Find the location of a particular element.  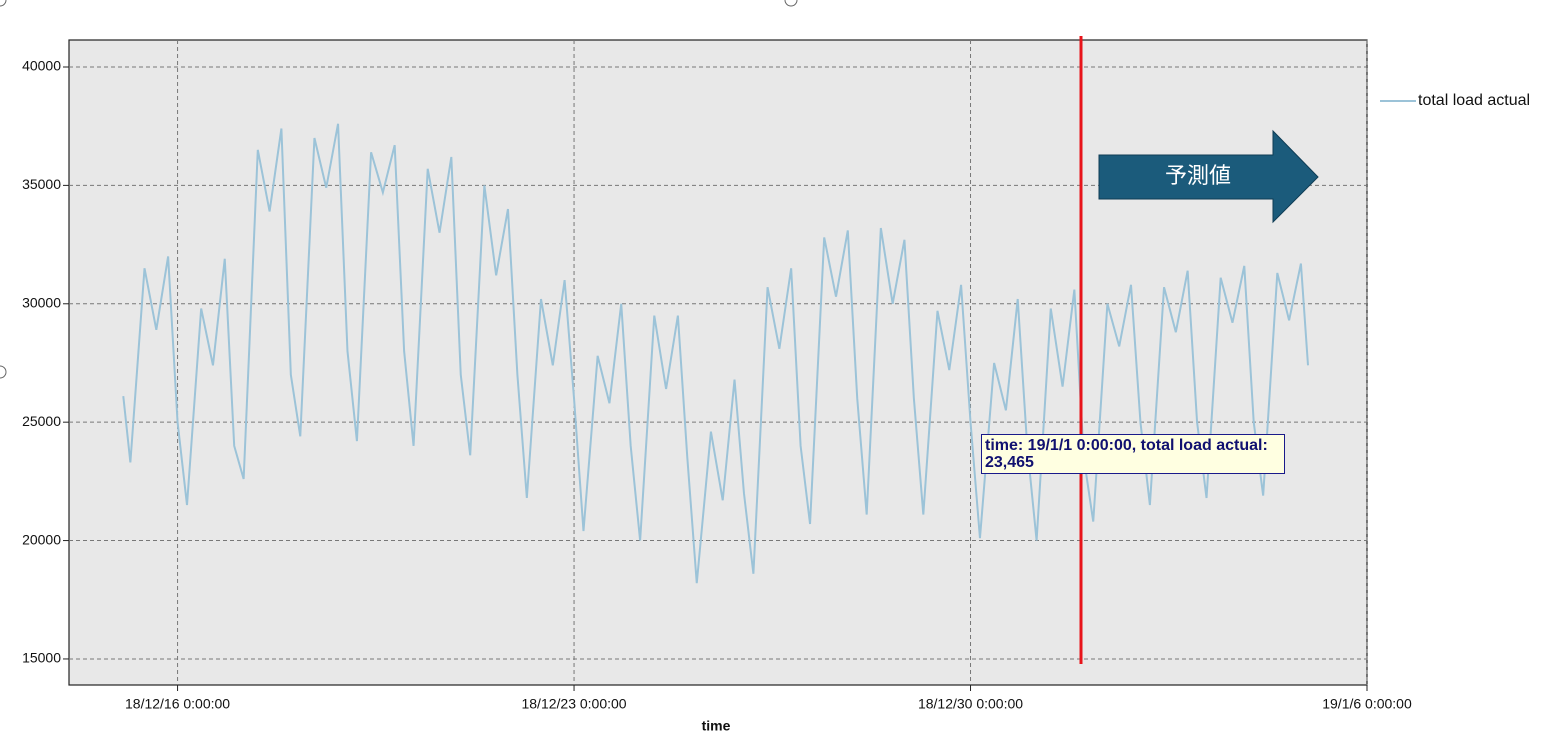

y-tick-label: 40000 is located at coordinates (41, 66).